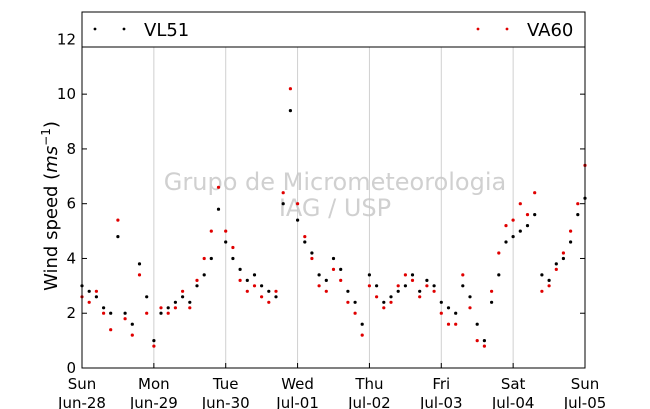  What do you see at coordinates (154, 384) in the screenshot?
I see `x-tick-label-day: Mon` at bounding box center [154, 384].